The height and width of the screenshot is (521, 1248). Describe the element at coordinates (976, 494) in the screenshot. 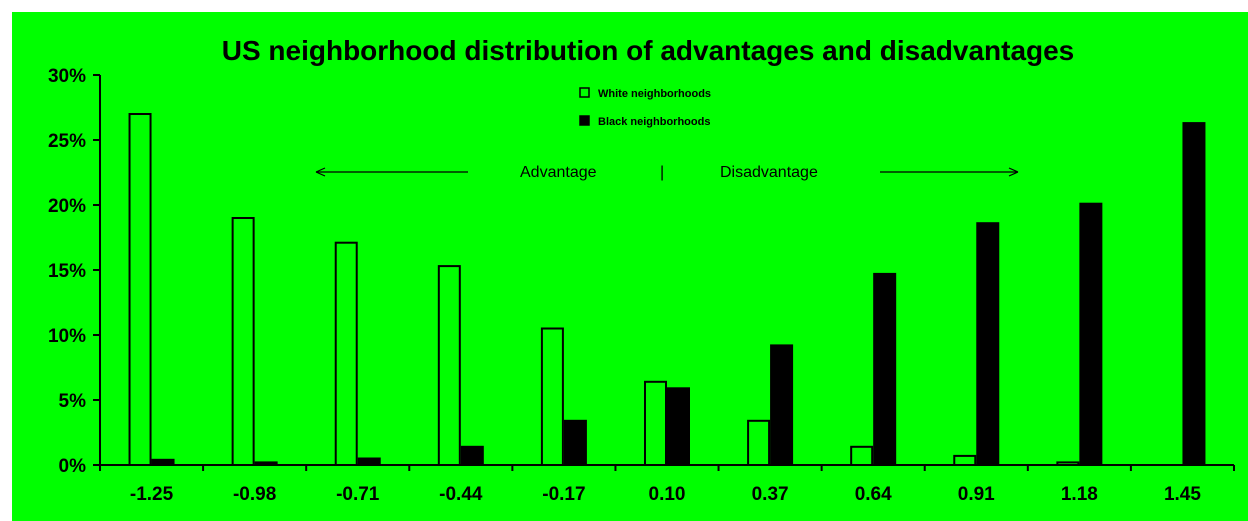

I see `x-tick-label: 0.91` at that location.